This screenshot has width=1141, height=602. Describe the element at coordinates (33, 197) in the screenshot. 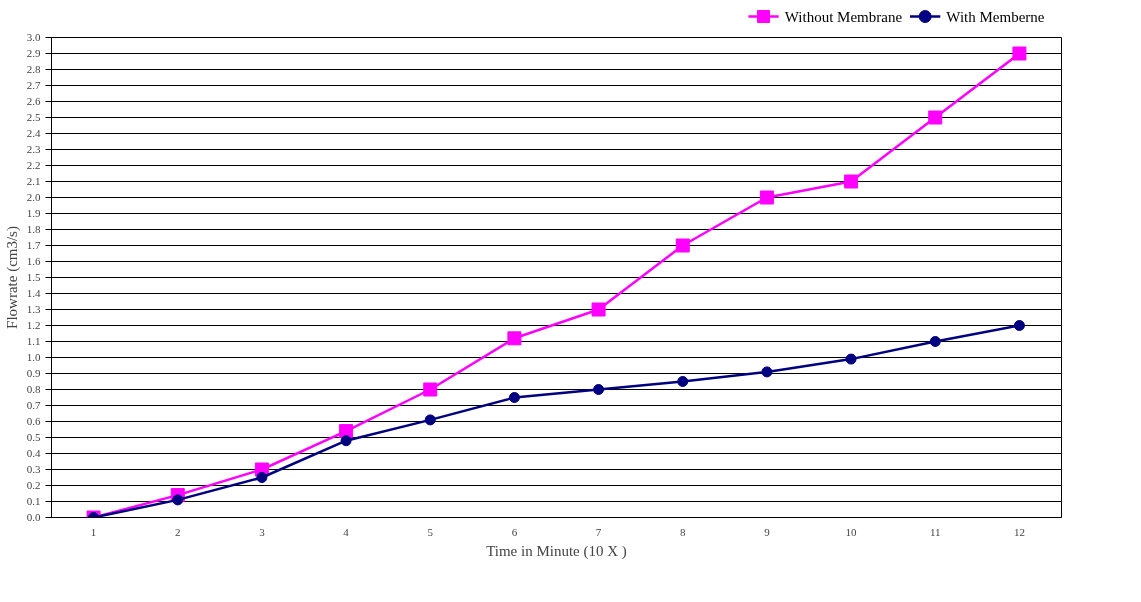

I see `y-tick-label: 2.0` at that location.